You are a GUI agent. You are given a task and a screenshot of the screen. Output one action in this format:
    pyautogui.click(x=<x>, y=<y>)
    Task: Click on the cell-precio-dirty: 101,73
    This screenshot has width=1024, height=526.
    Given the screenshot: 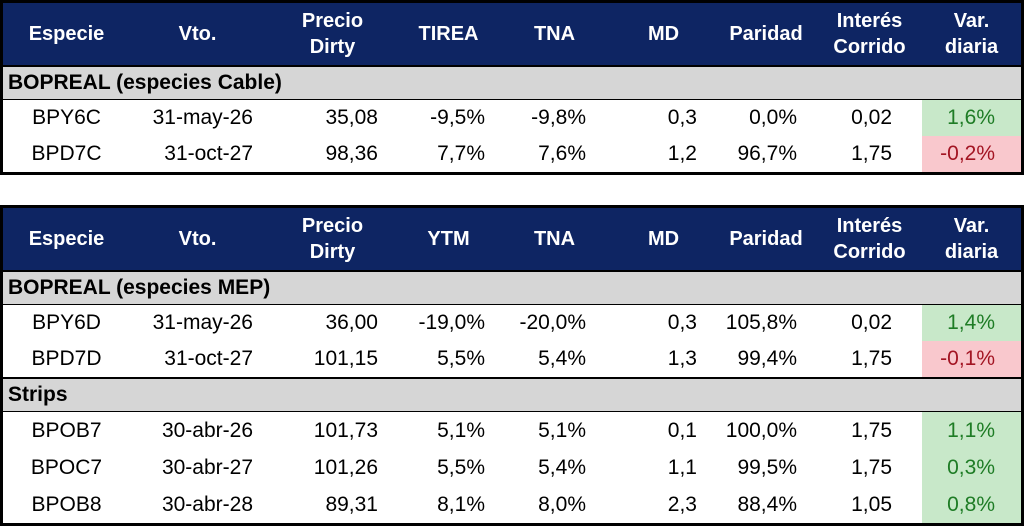 What is the action you would take?
    pyautogui.click(x=345, y=430)
    